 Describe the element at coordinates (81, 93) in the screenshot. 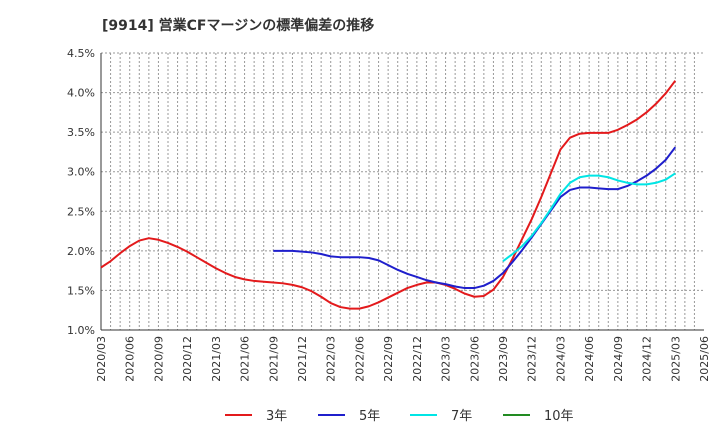

I see `y-tick-label: 4.0%` at that location.